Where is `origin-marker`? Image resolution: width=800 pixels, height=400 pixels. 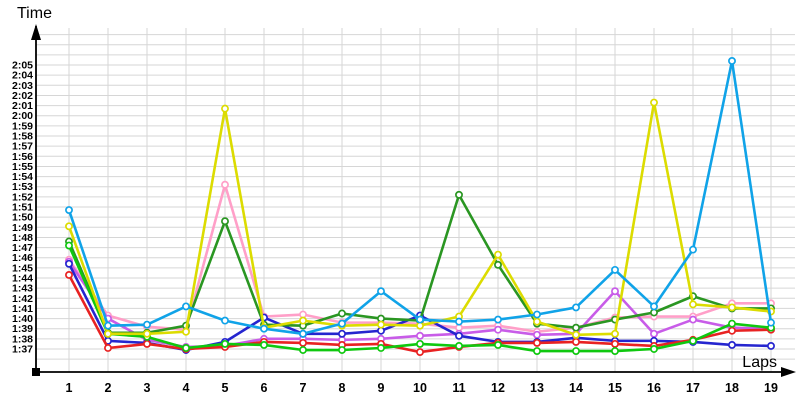 origin-marker is located at coordinates (36, 372).